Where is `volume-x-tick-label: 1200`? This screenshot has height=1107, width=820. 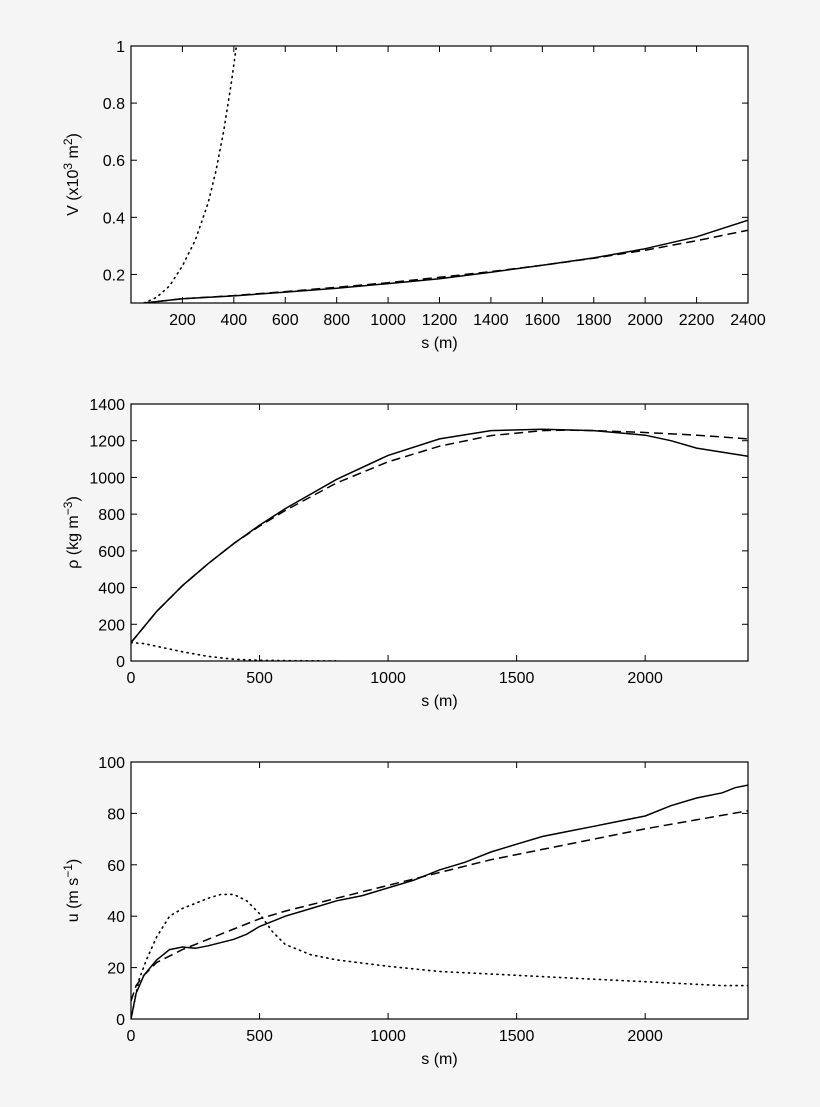
volume-x-tick-label: 1200 is located at coordinates (440, 320).